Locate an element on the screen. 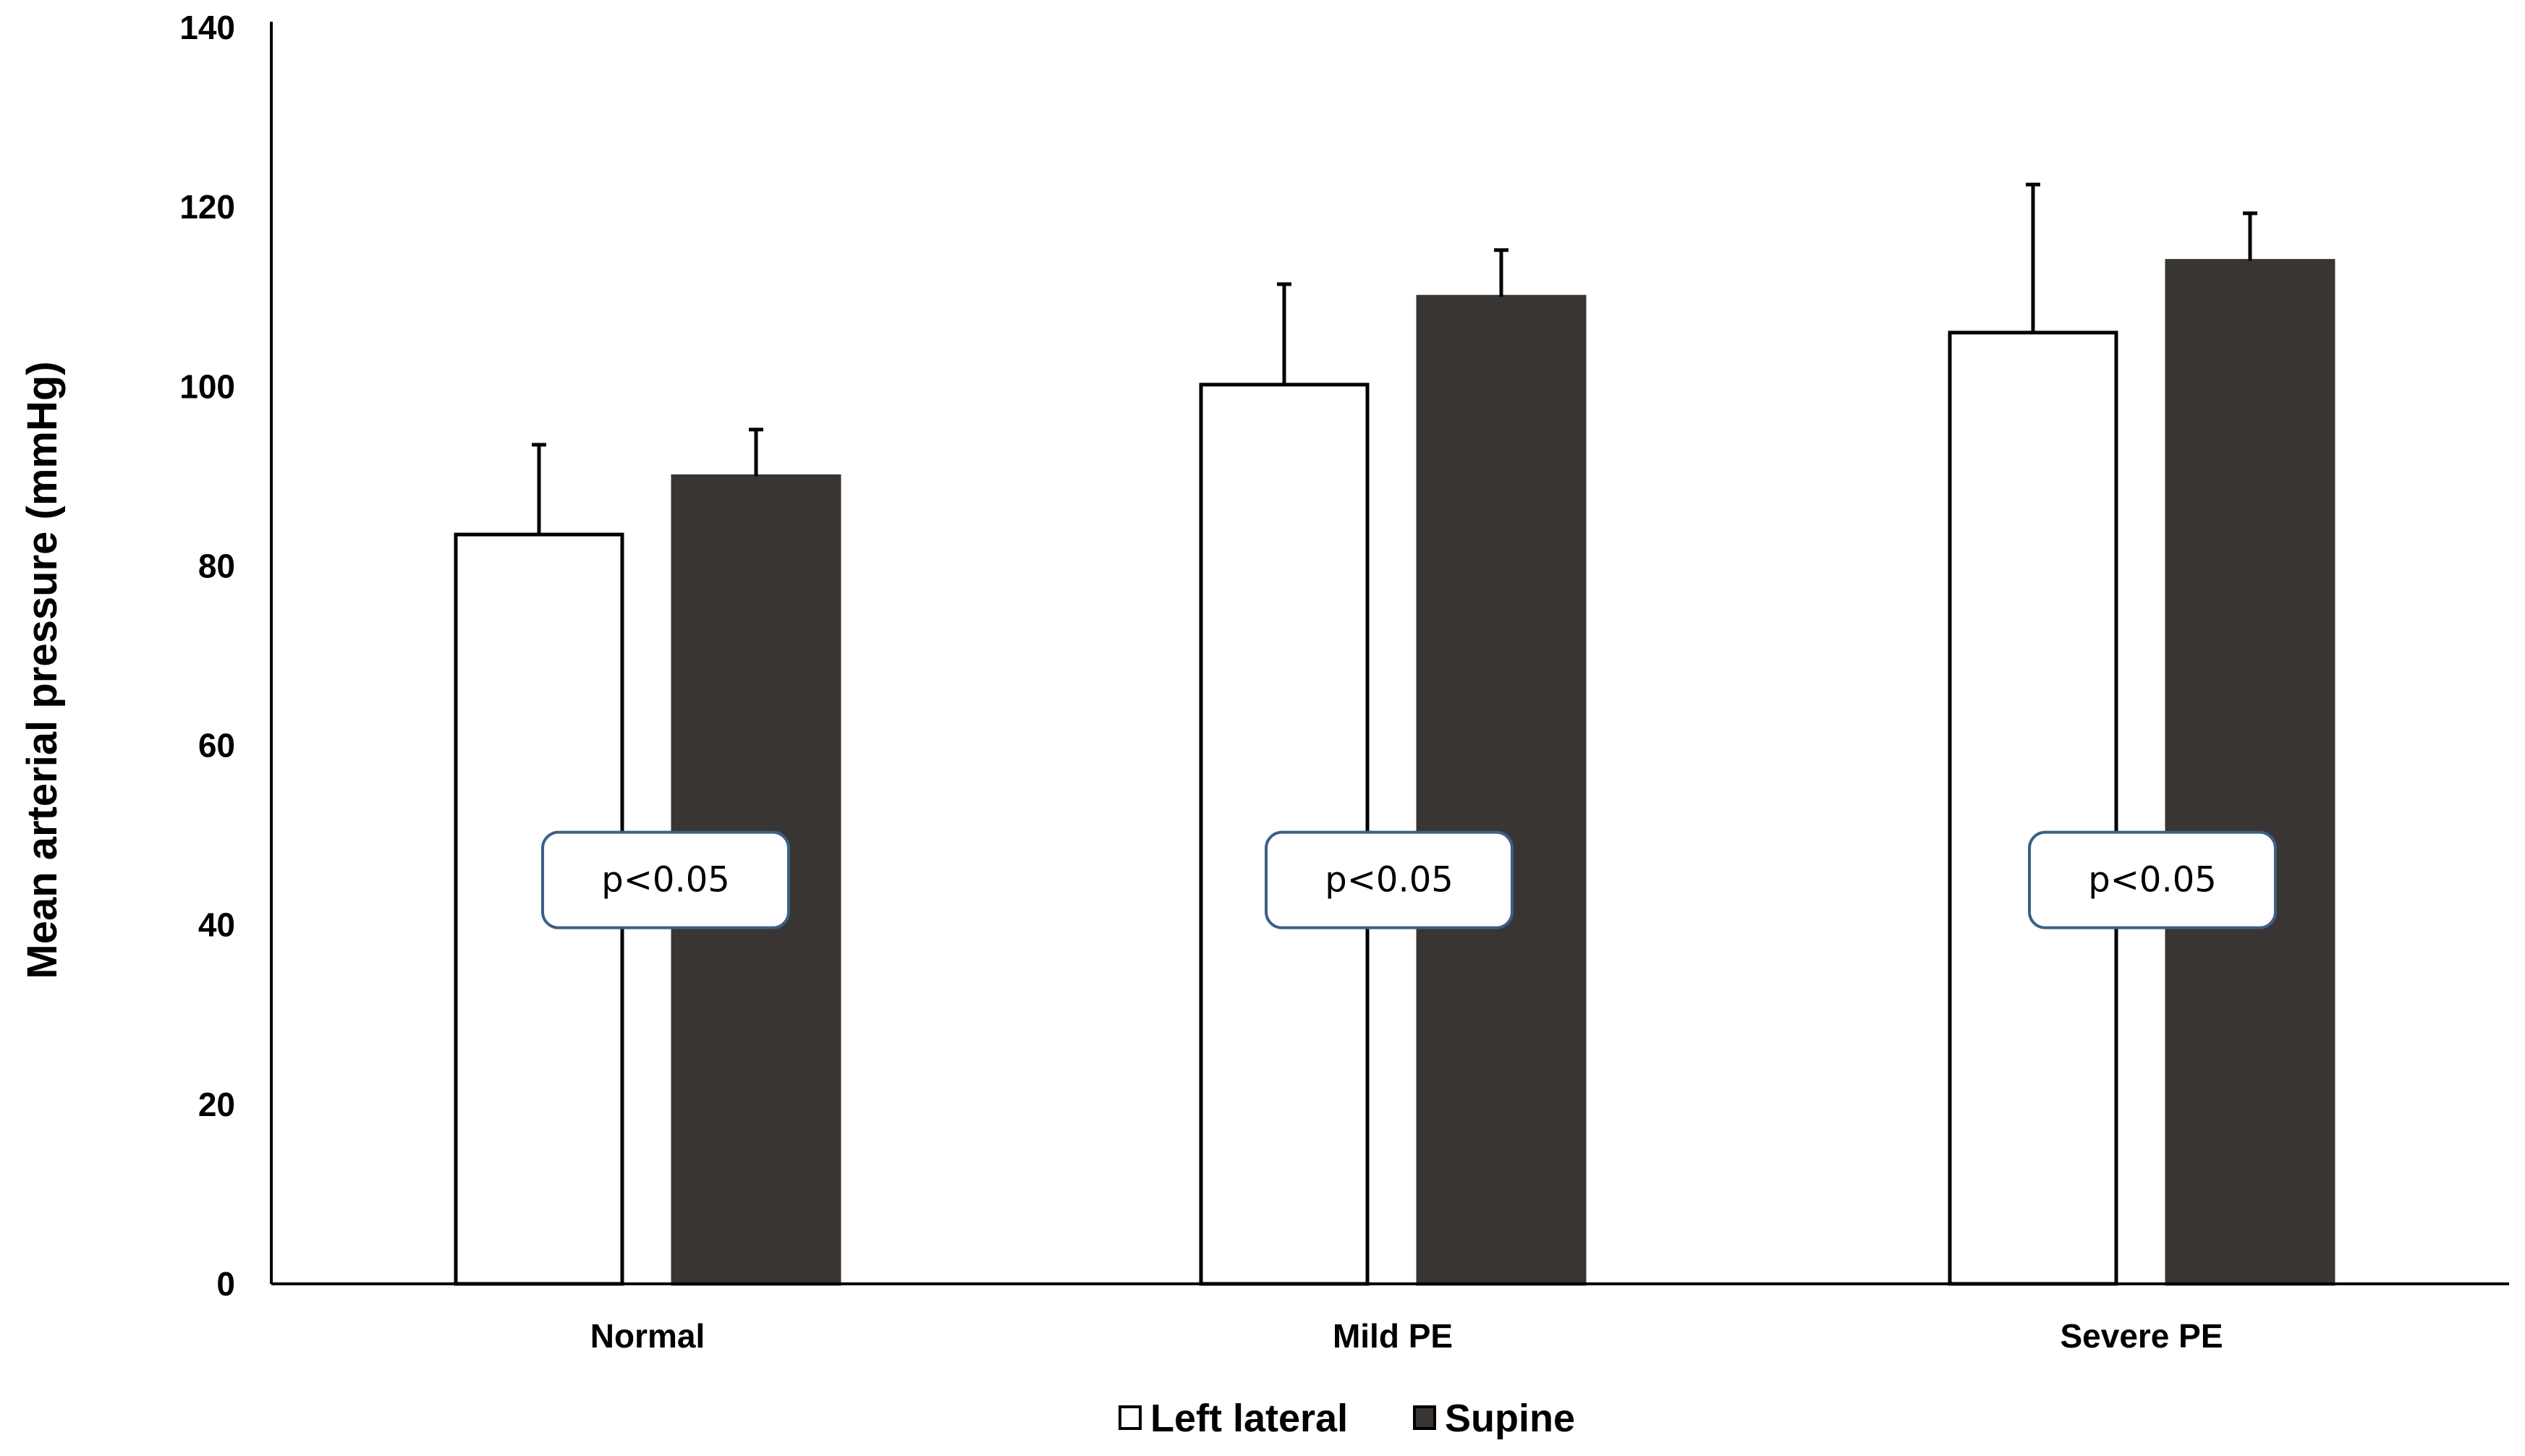  y-axis-title: Mean arterial pressure (mmHg) is located at coordinates (42, 670).